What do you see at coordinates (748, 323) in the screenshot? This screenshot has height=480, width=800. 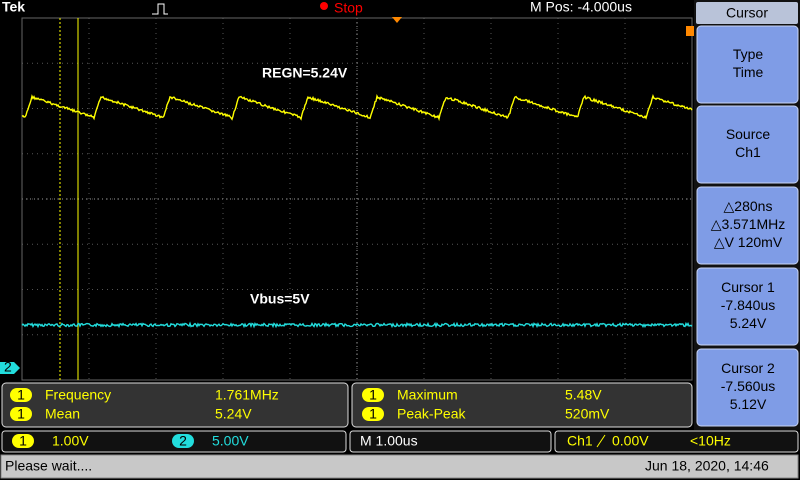 I see `menu-button-label: 5.24V` at bounding box center [748, 323].